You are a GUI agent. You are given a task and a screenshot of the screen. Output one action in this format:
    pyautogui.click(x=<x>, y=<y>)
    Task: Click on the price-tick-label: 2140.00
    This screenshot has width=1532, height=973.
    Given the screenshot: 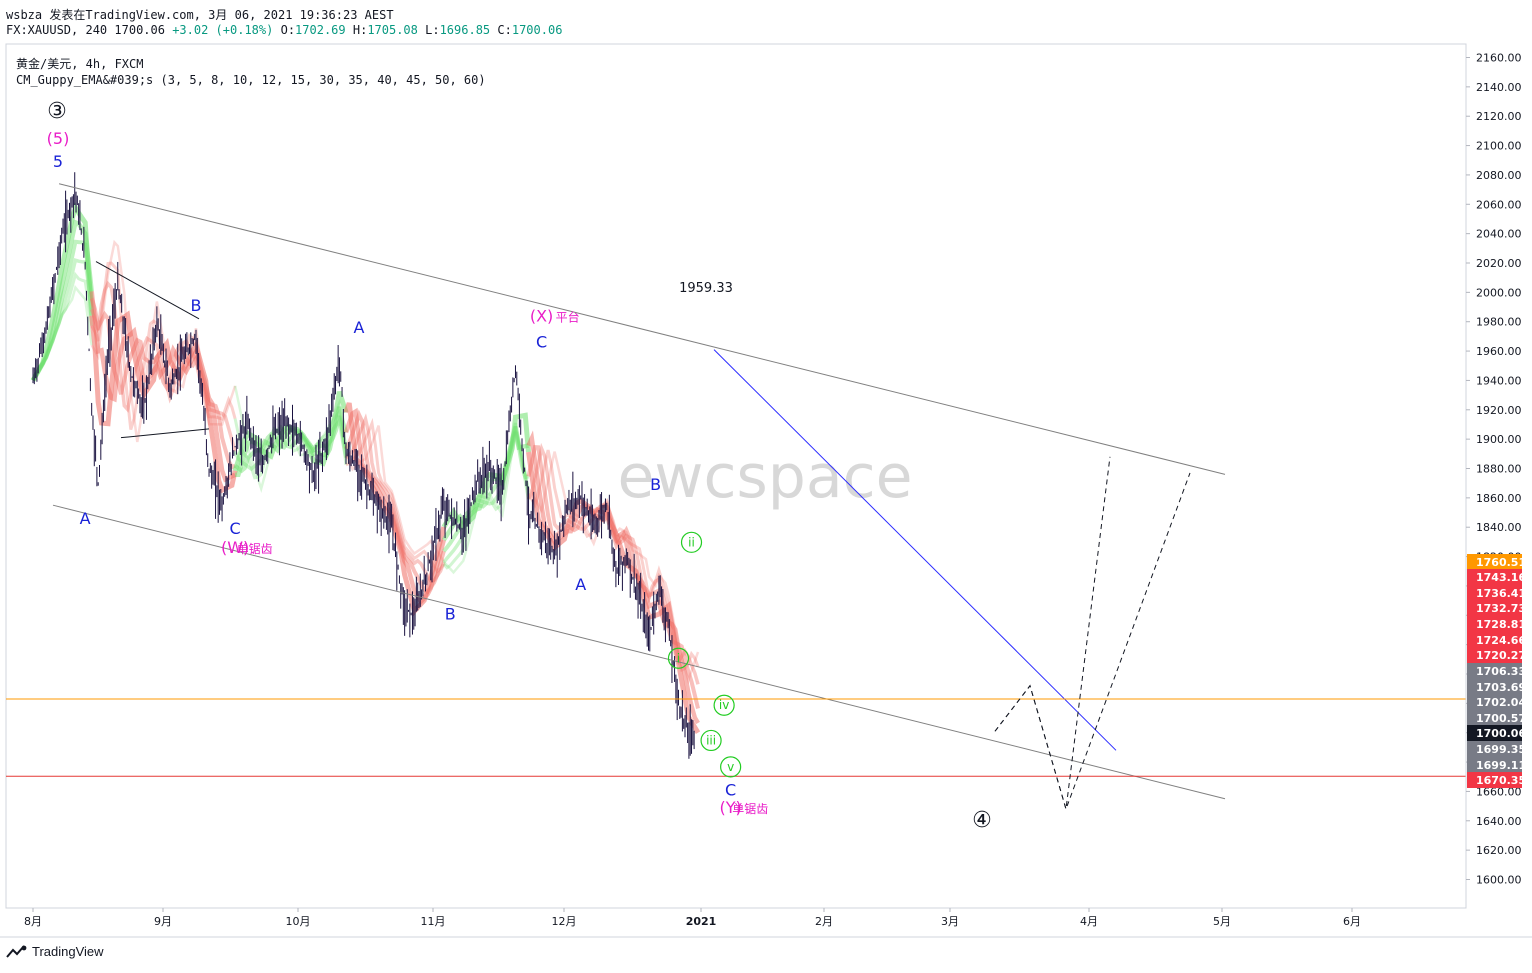 What is the action you would take?
    pyautogui.click(x=1499, y=87)
    